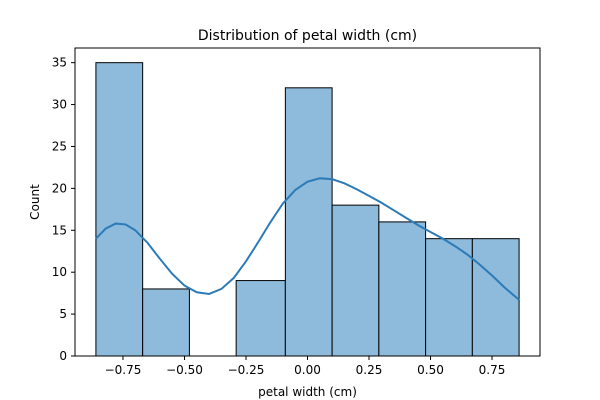 The image size is (600, 400). I want to click on x-tick-label: −0.75, so click(123, 370).